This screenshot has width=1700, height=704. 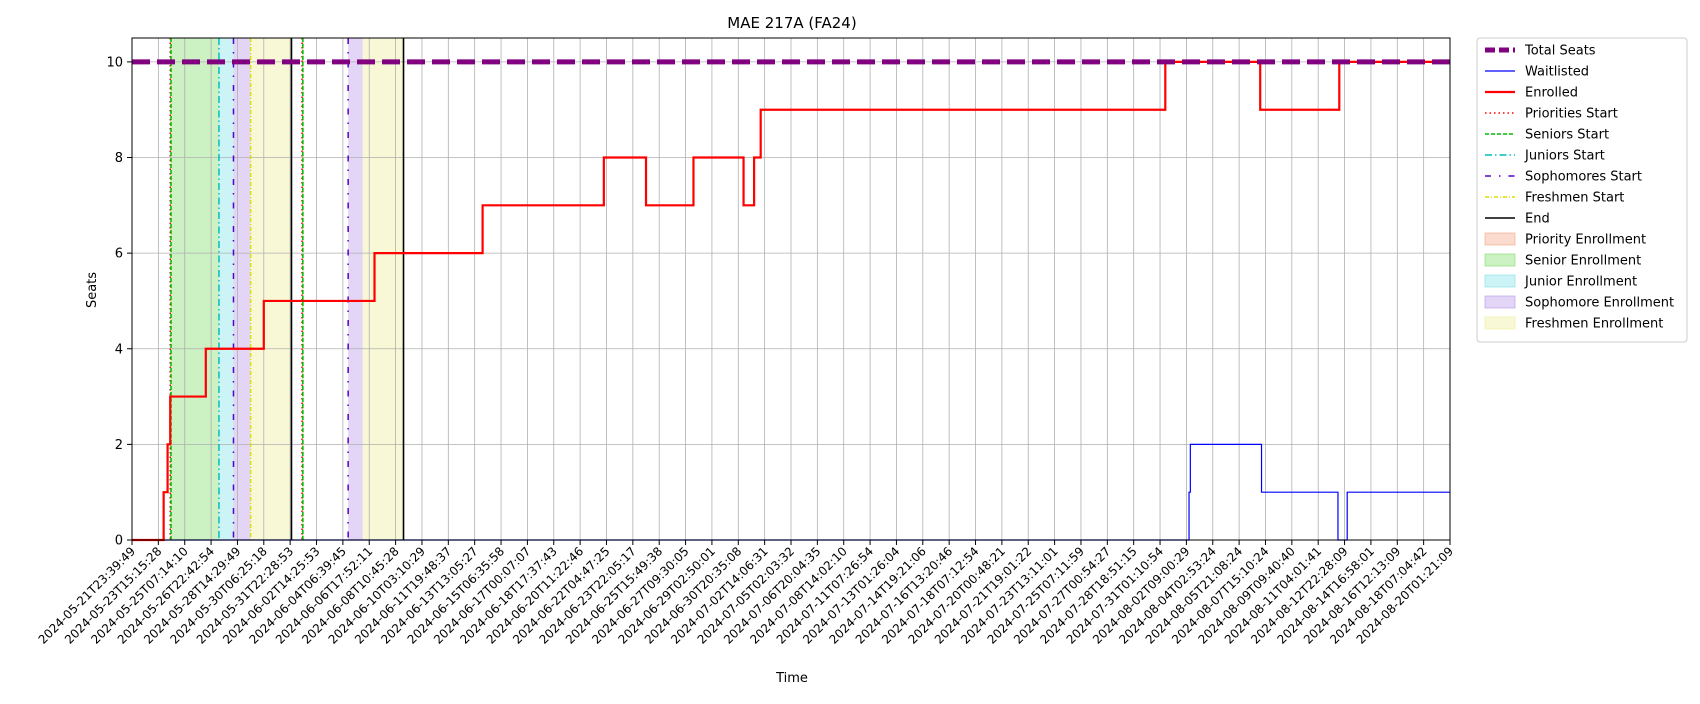 I want to click on legend-label-8: End, so click(x=1537, y=219).